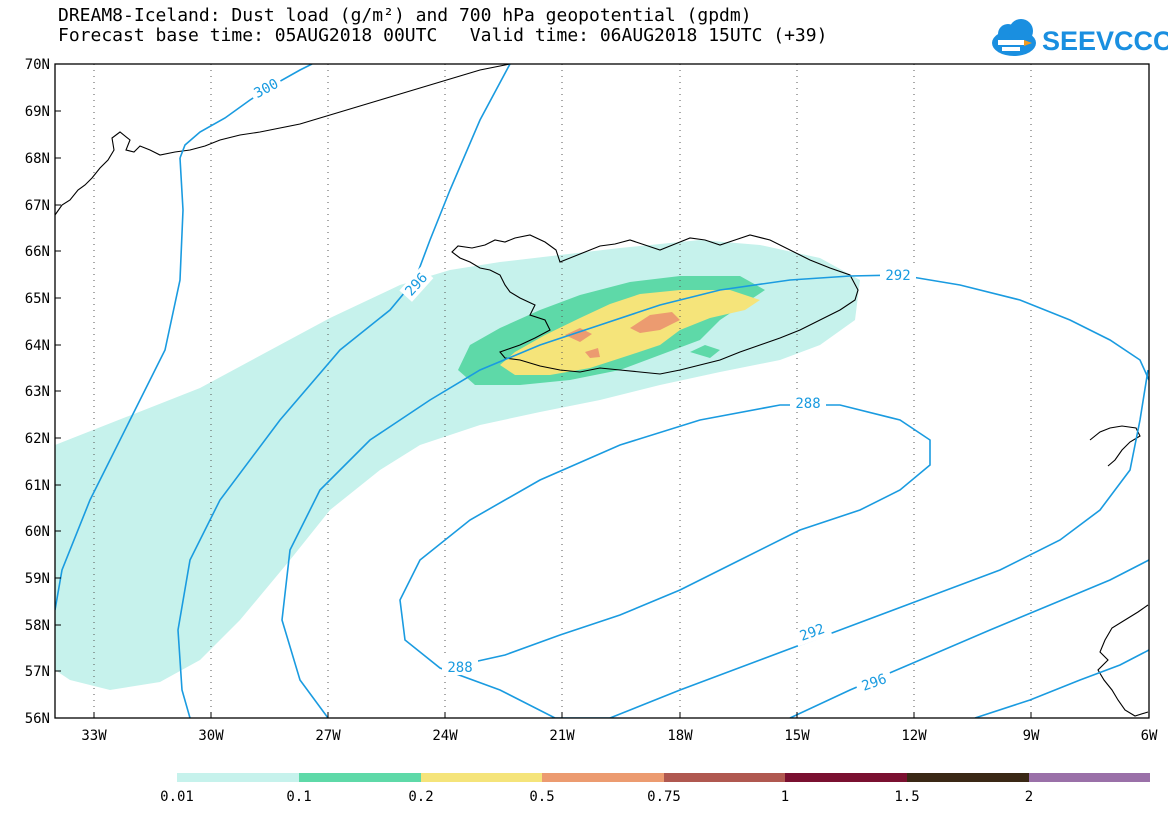 The height and width of the screenshot is (815, 1175). What do you see at coordinates (37, 159) in the screenshot?
I see `lat-label: 68N` at bounding box center [37, 159].